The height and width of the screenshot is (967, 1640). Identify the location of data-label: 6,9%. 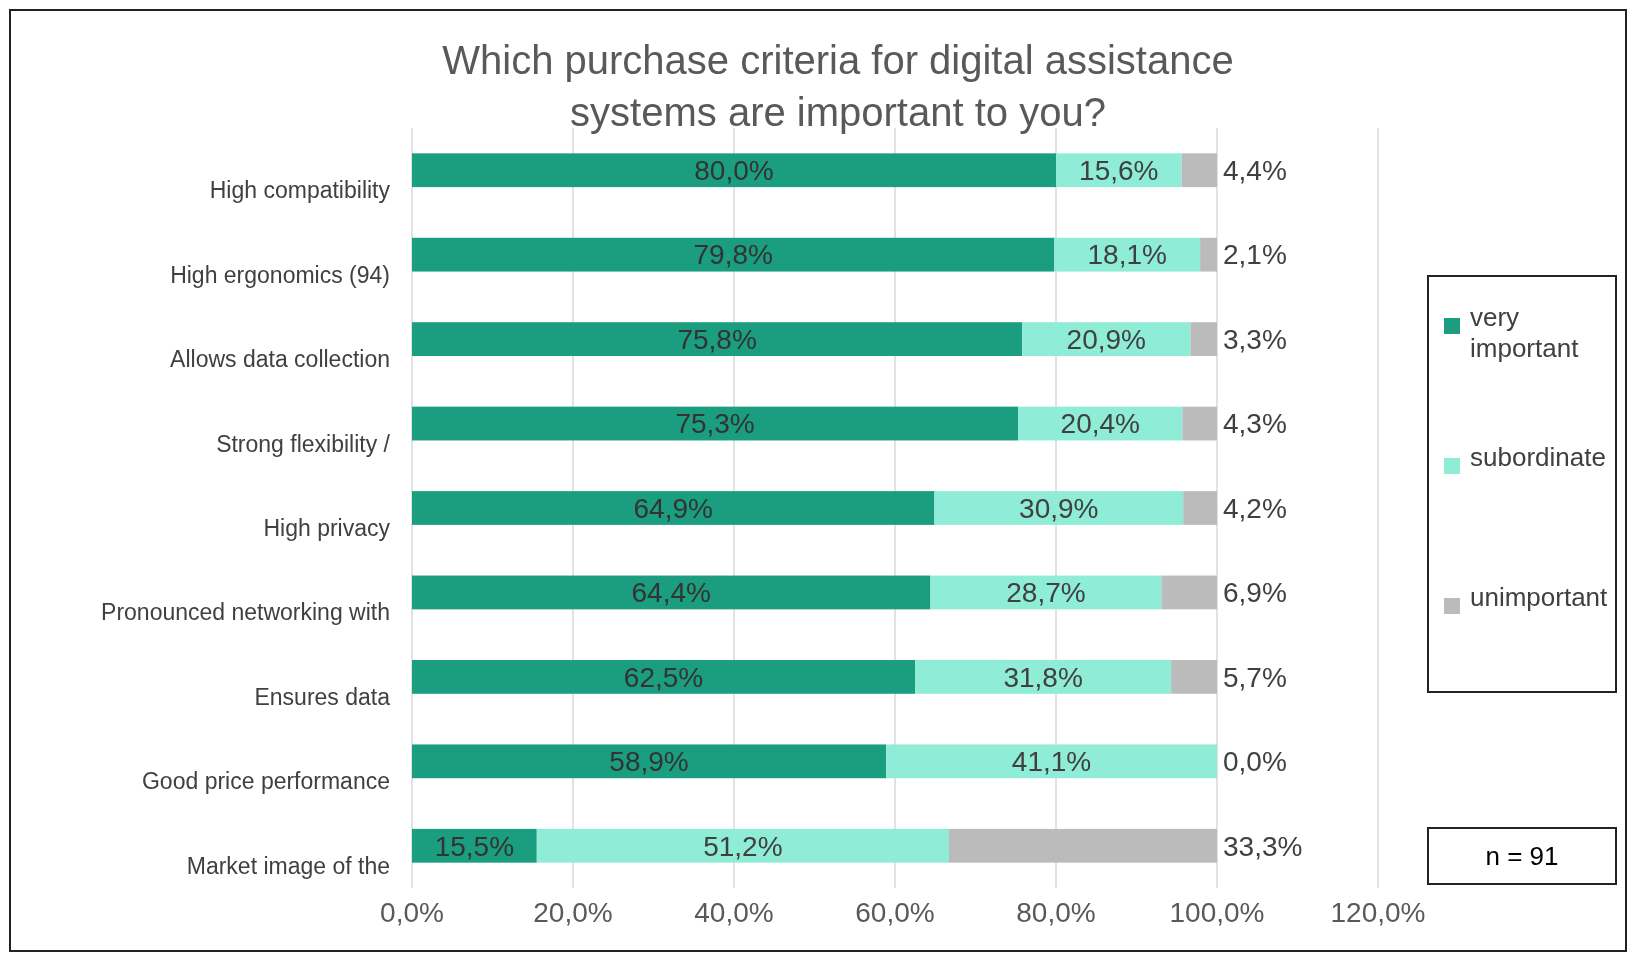
(1255, 593).